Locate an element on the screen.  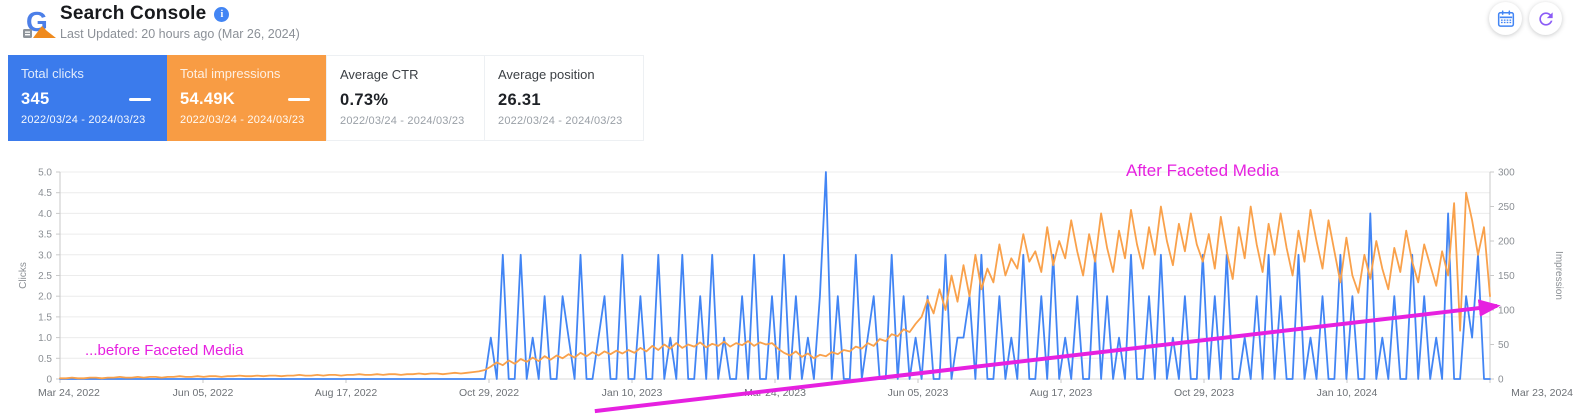
stat-value: 345 is located at coordinates (35, 99).